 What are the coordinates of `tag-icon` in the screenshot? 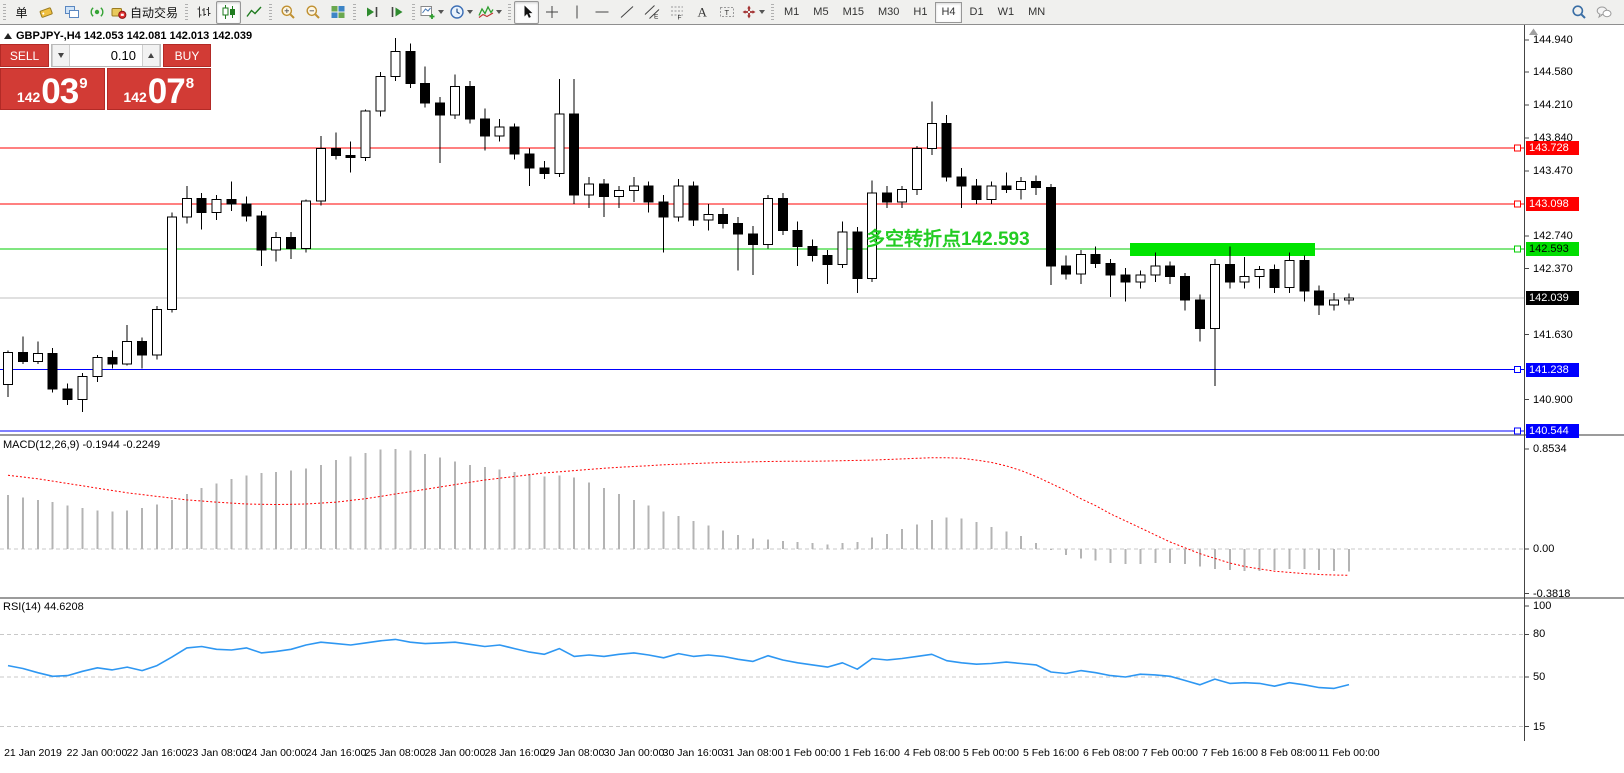 It's located at (47, 12).